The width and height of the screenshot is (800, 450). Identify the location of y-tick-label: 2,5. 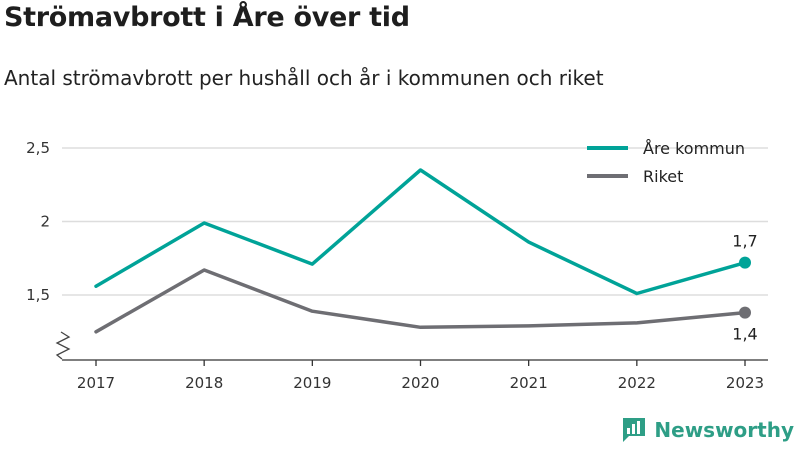
(38, 148).